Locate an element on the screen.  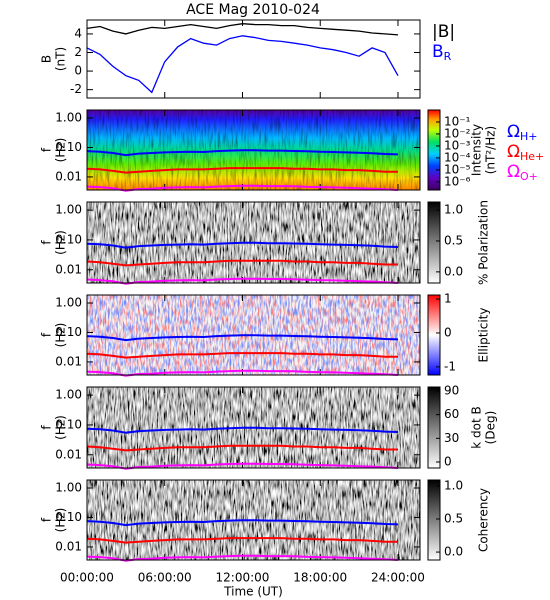
y-tick-label: 0 is located at coordinates (78, 71).